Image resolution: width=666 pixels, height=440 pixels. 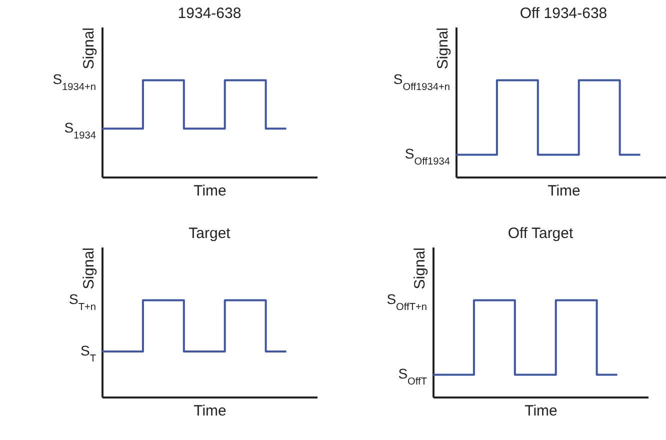 What do you see at coordinates (541, 233) in the screenshot?
I see `chart-title: Off Target` at bounding box center [541, 233].